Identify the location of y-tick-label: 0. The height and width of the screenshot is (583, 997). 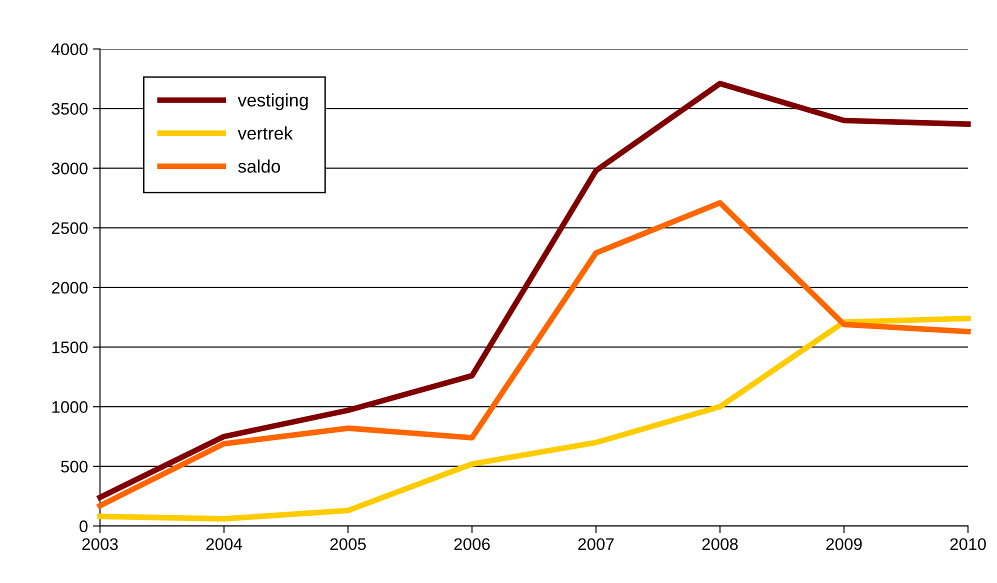
(84, 526).